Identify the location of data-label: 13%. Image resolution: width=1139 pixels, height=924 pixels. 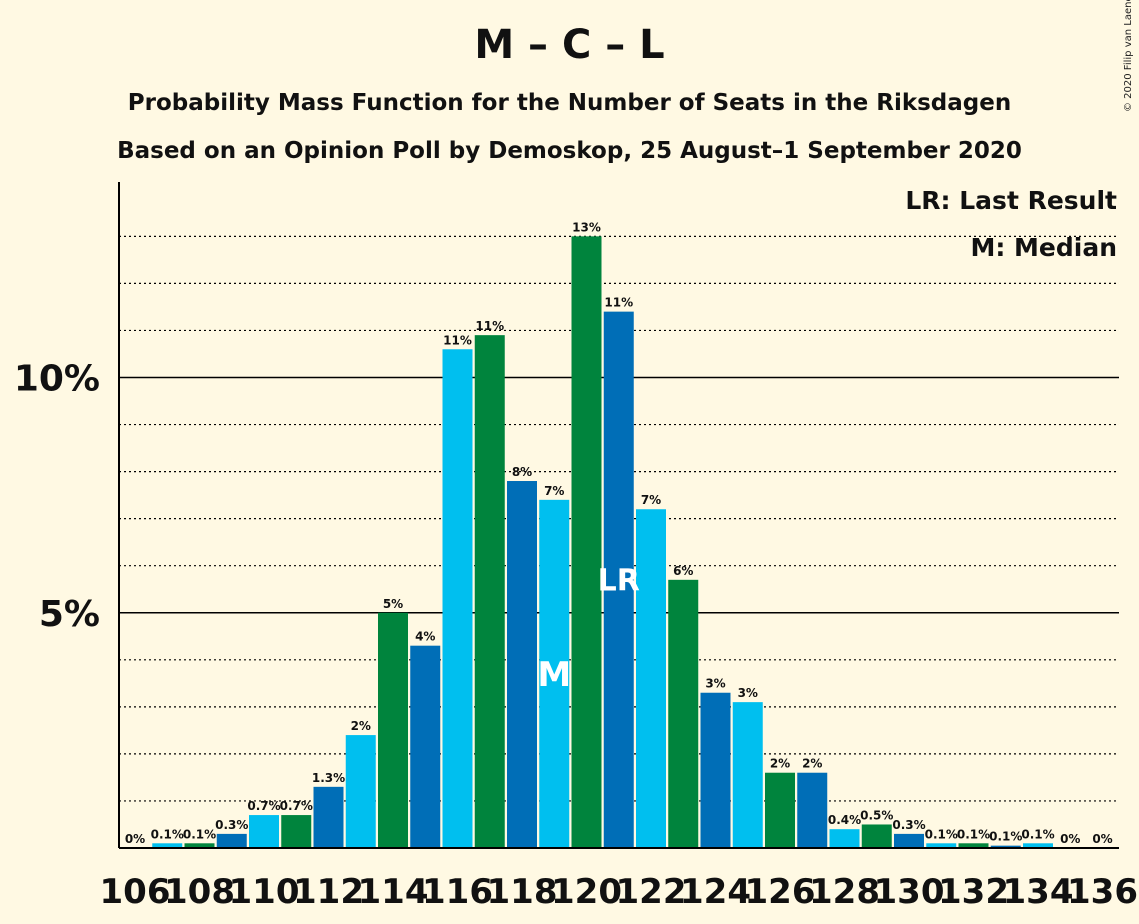
(586, 227).